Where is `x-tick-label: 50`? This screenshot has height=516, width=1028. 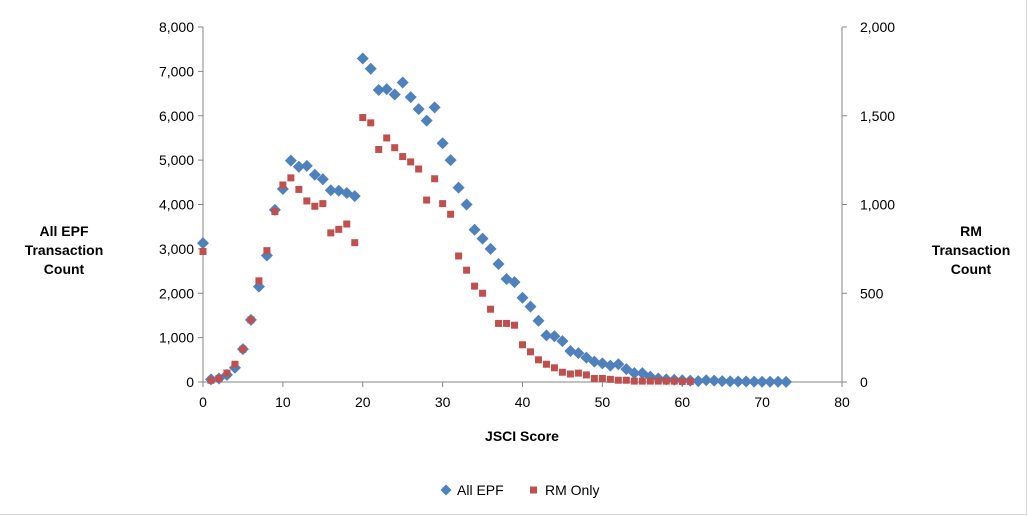
x-tick-label: 50 is located at coordinates (603, 402).